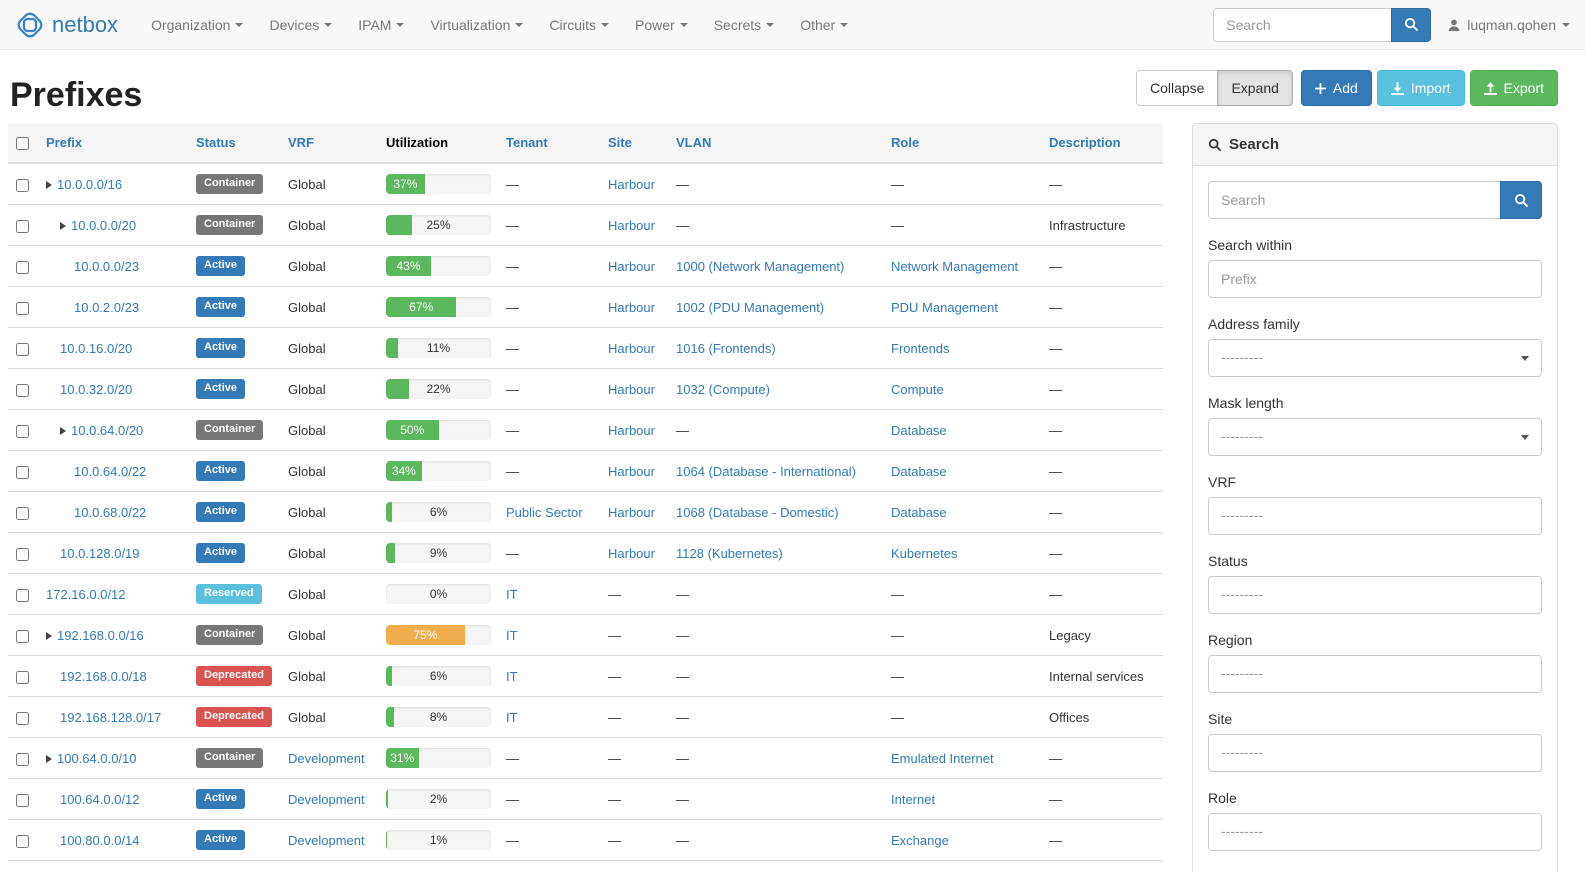 Image resolution: width=1585 pixels, height=872 pixels. I want to click on menu-devices: Devices, so click(300, 25).